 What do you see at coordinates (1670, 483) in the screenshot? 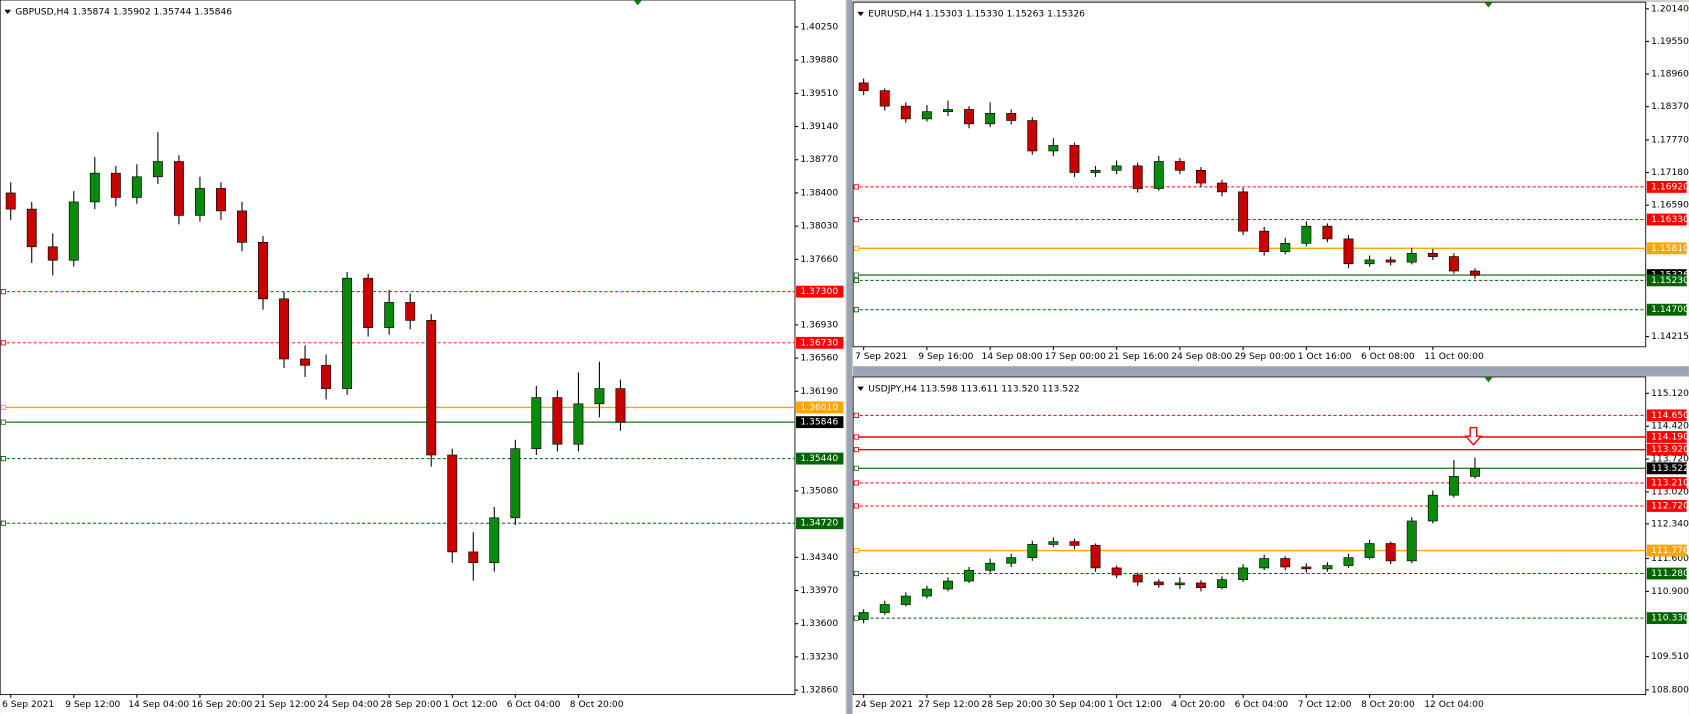
I see `level-label: 113.210` at bounding box center [1670, 483].